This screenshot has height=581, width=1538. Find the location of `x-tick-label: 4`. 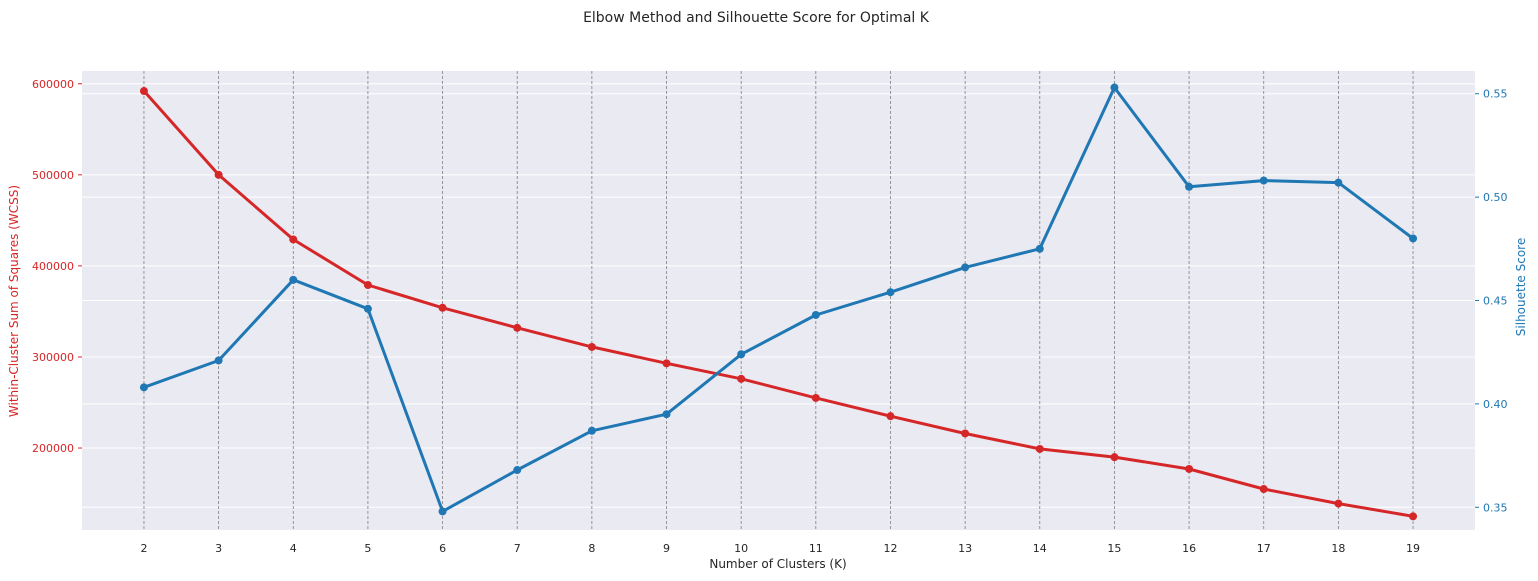

x-tick-label: 4 is located at coordinates (293, 548).